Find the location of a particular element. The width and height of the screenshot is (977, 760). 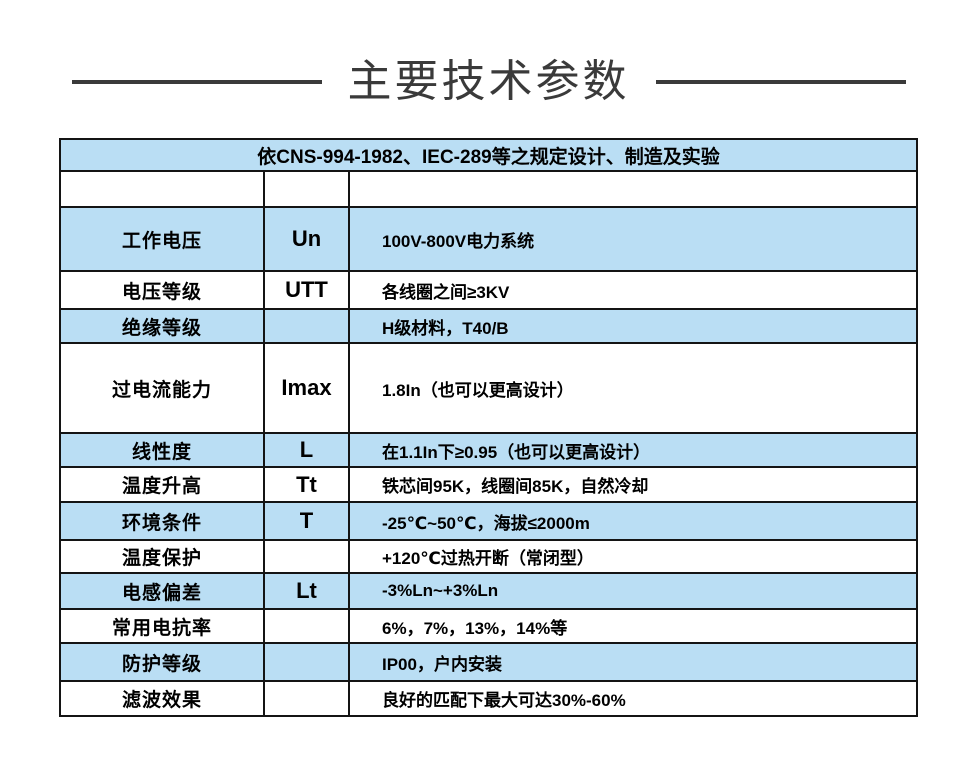

param-value-cell: 各线圈之间≥3KV is located at coordinates (446, 292).